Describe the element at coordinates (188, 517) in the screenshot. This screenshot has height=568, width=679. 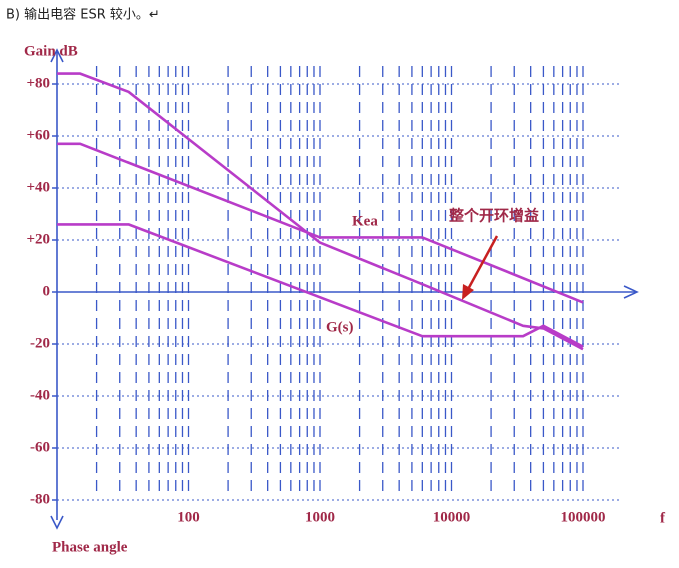
I see `x-tick-label: 100` at that location.